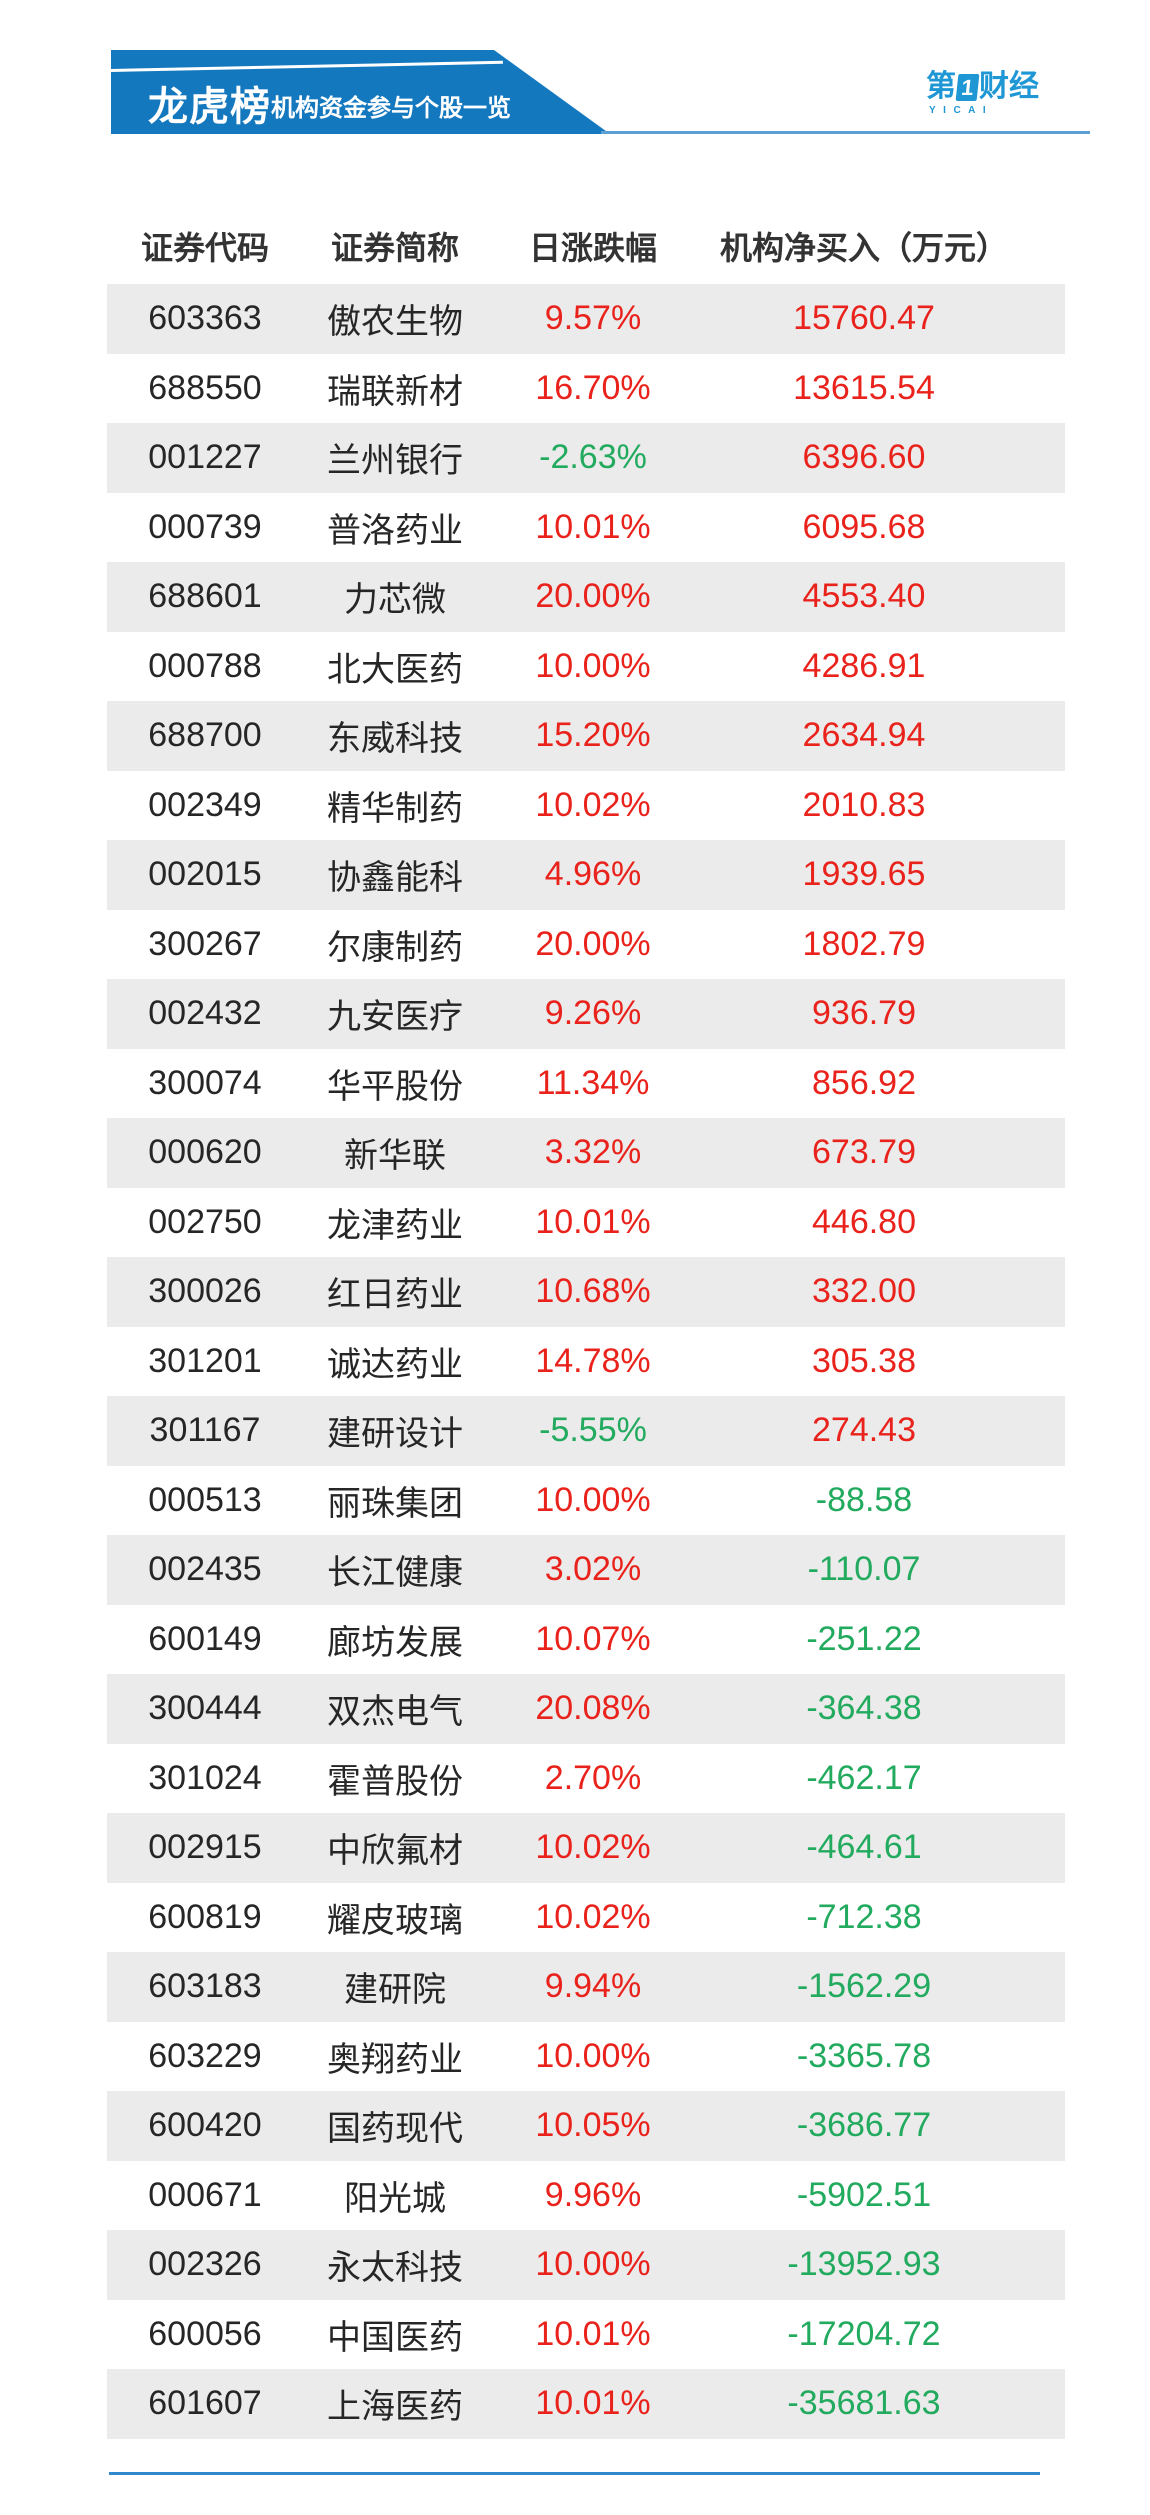  What do you see at coordinates (205, 2333) in the screenshot?
I see `code-cell: 600056` at bounding box center [205, 2333].